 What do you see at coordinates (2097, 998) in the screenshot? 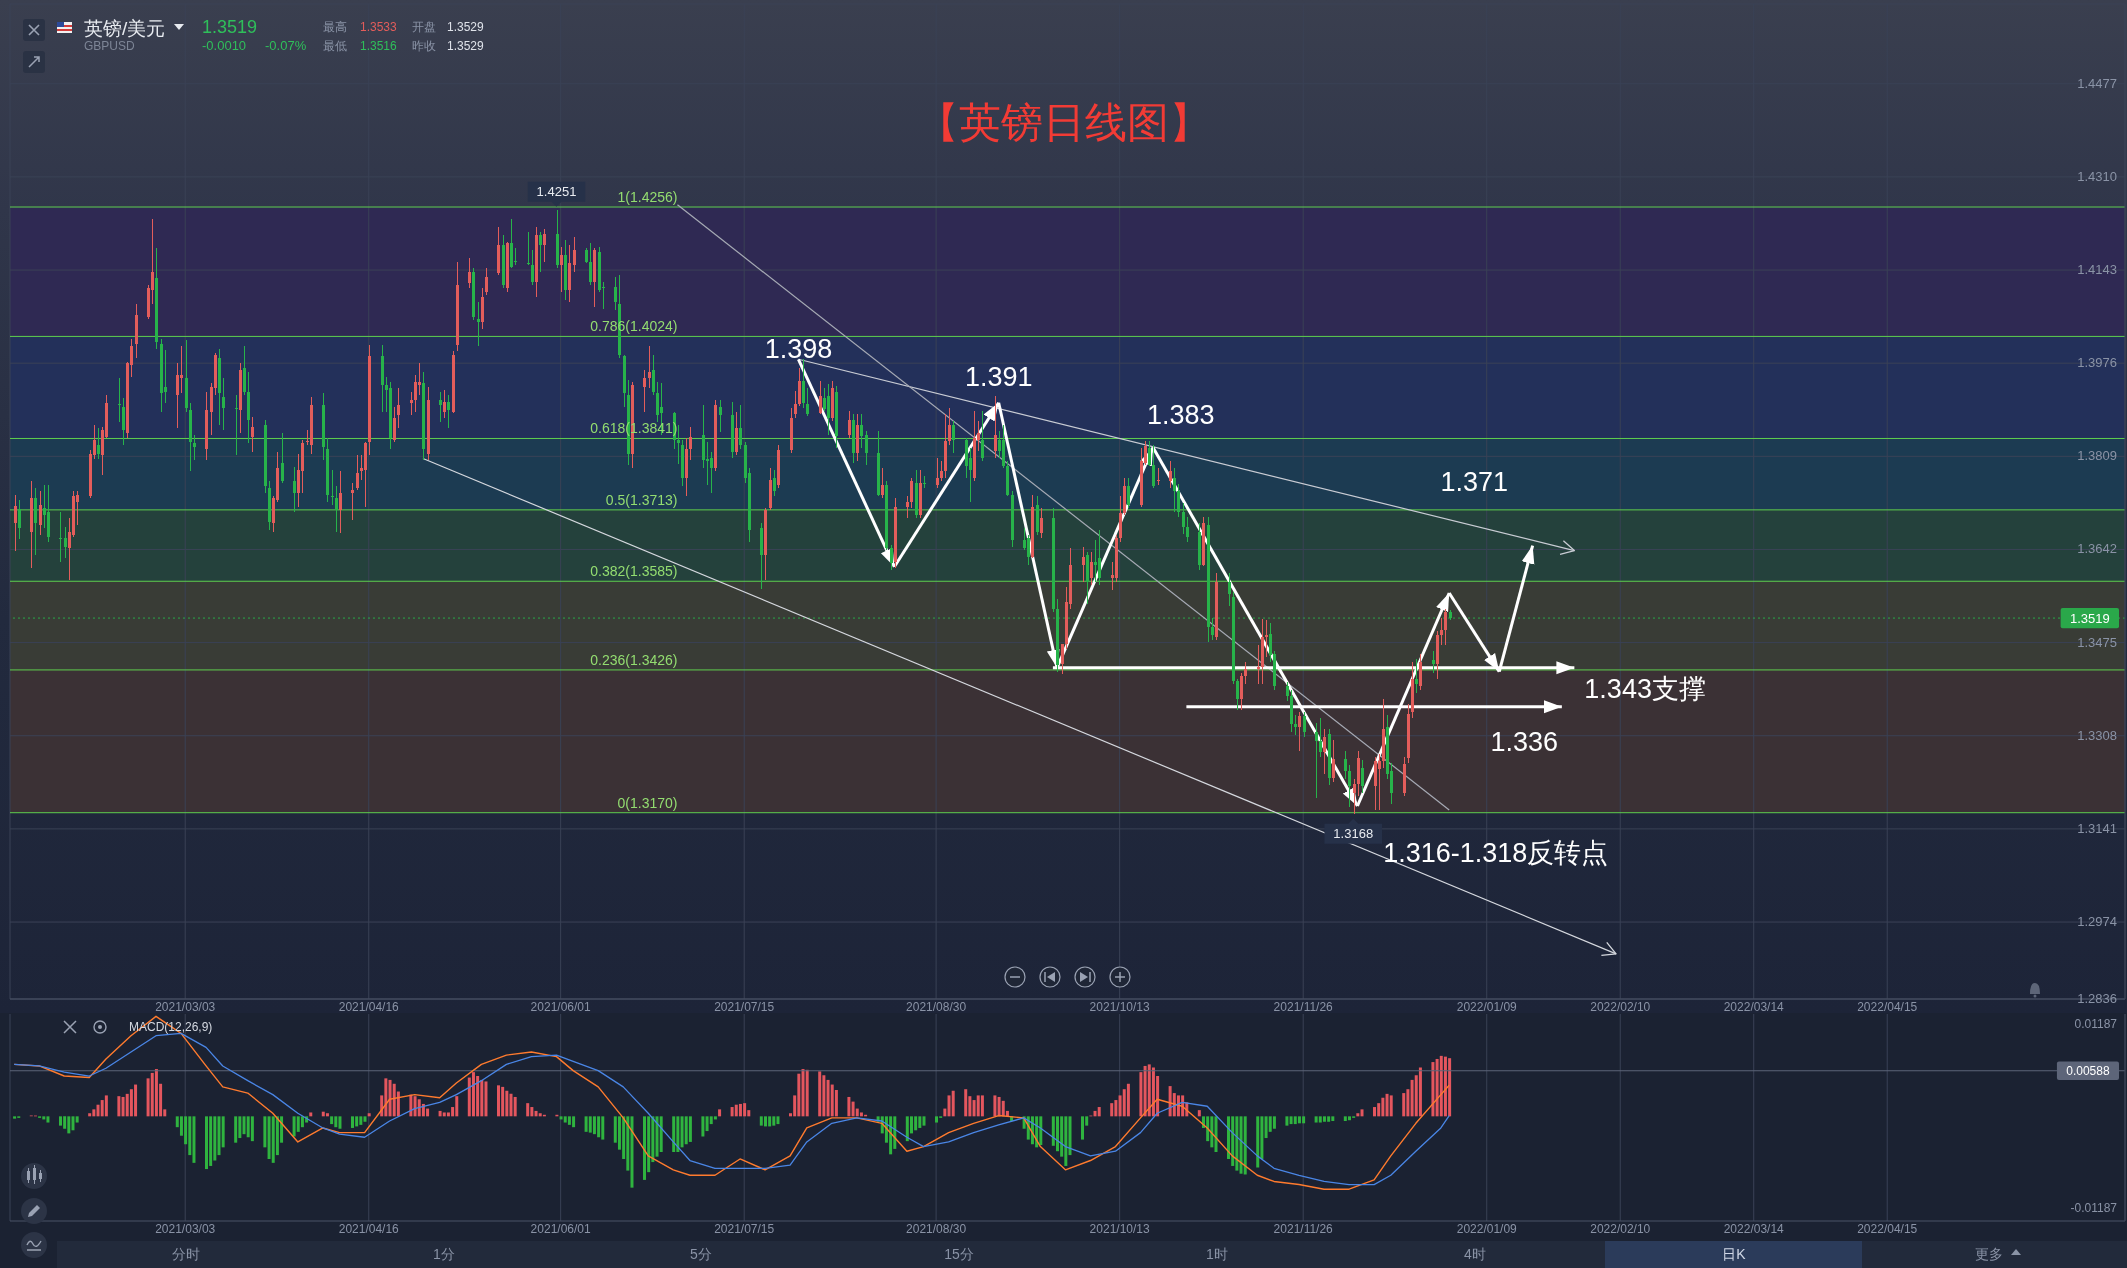
I see `y-tick-label: 1.2836` at bounding box center [2097, 998].